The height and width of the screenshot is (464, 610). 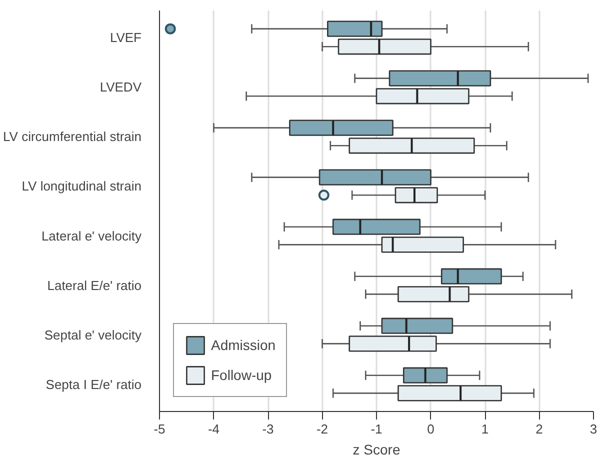 I want to click on y-tick-label: Lateral E/e' ratio, so click(x=94, y=285).